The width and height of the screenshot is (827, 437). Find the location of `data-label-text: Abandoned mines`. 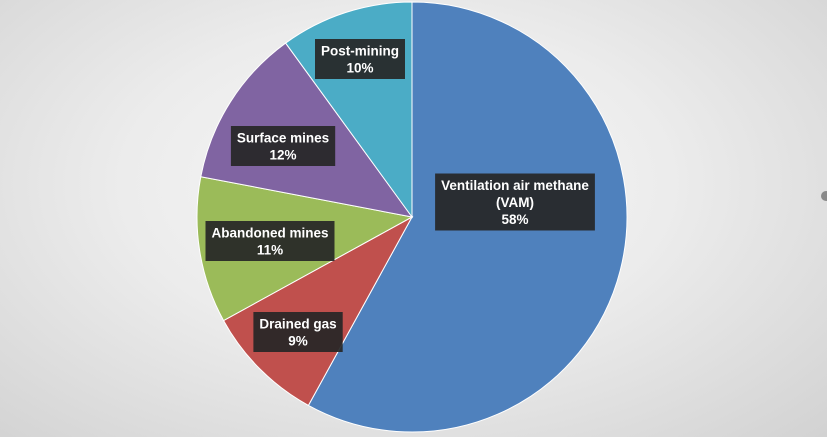

data-label-text: Abandoned mines is located at coordinates (269, 233).